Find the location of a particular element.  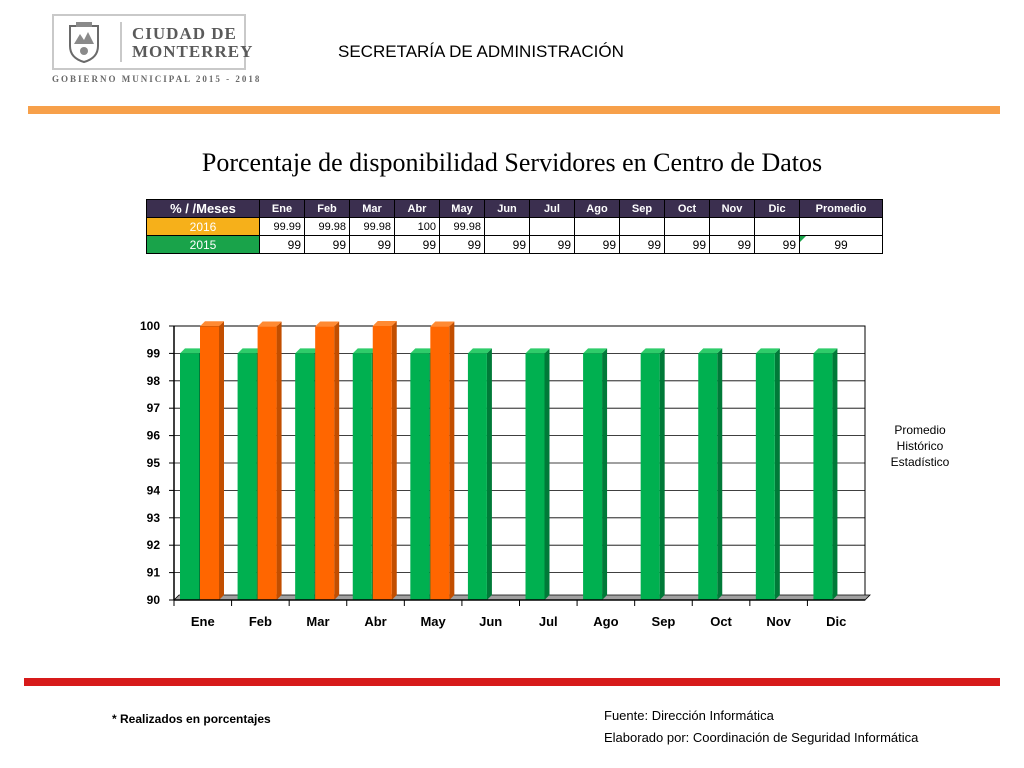

x-tick-label: Nov is located at coordinates (778, 621).